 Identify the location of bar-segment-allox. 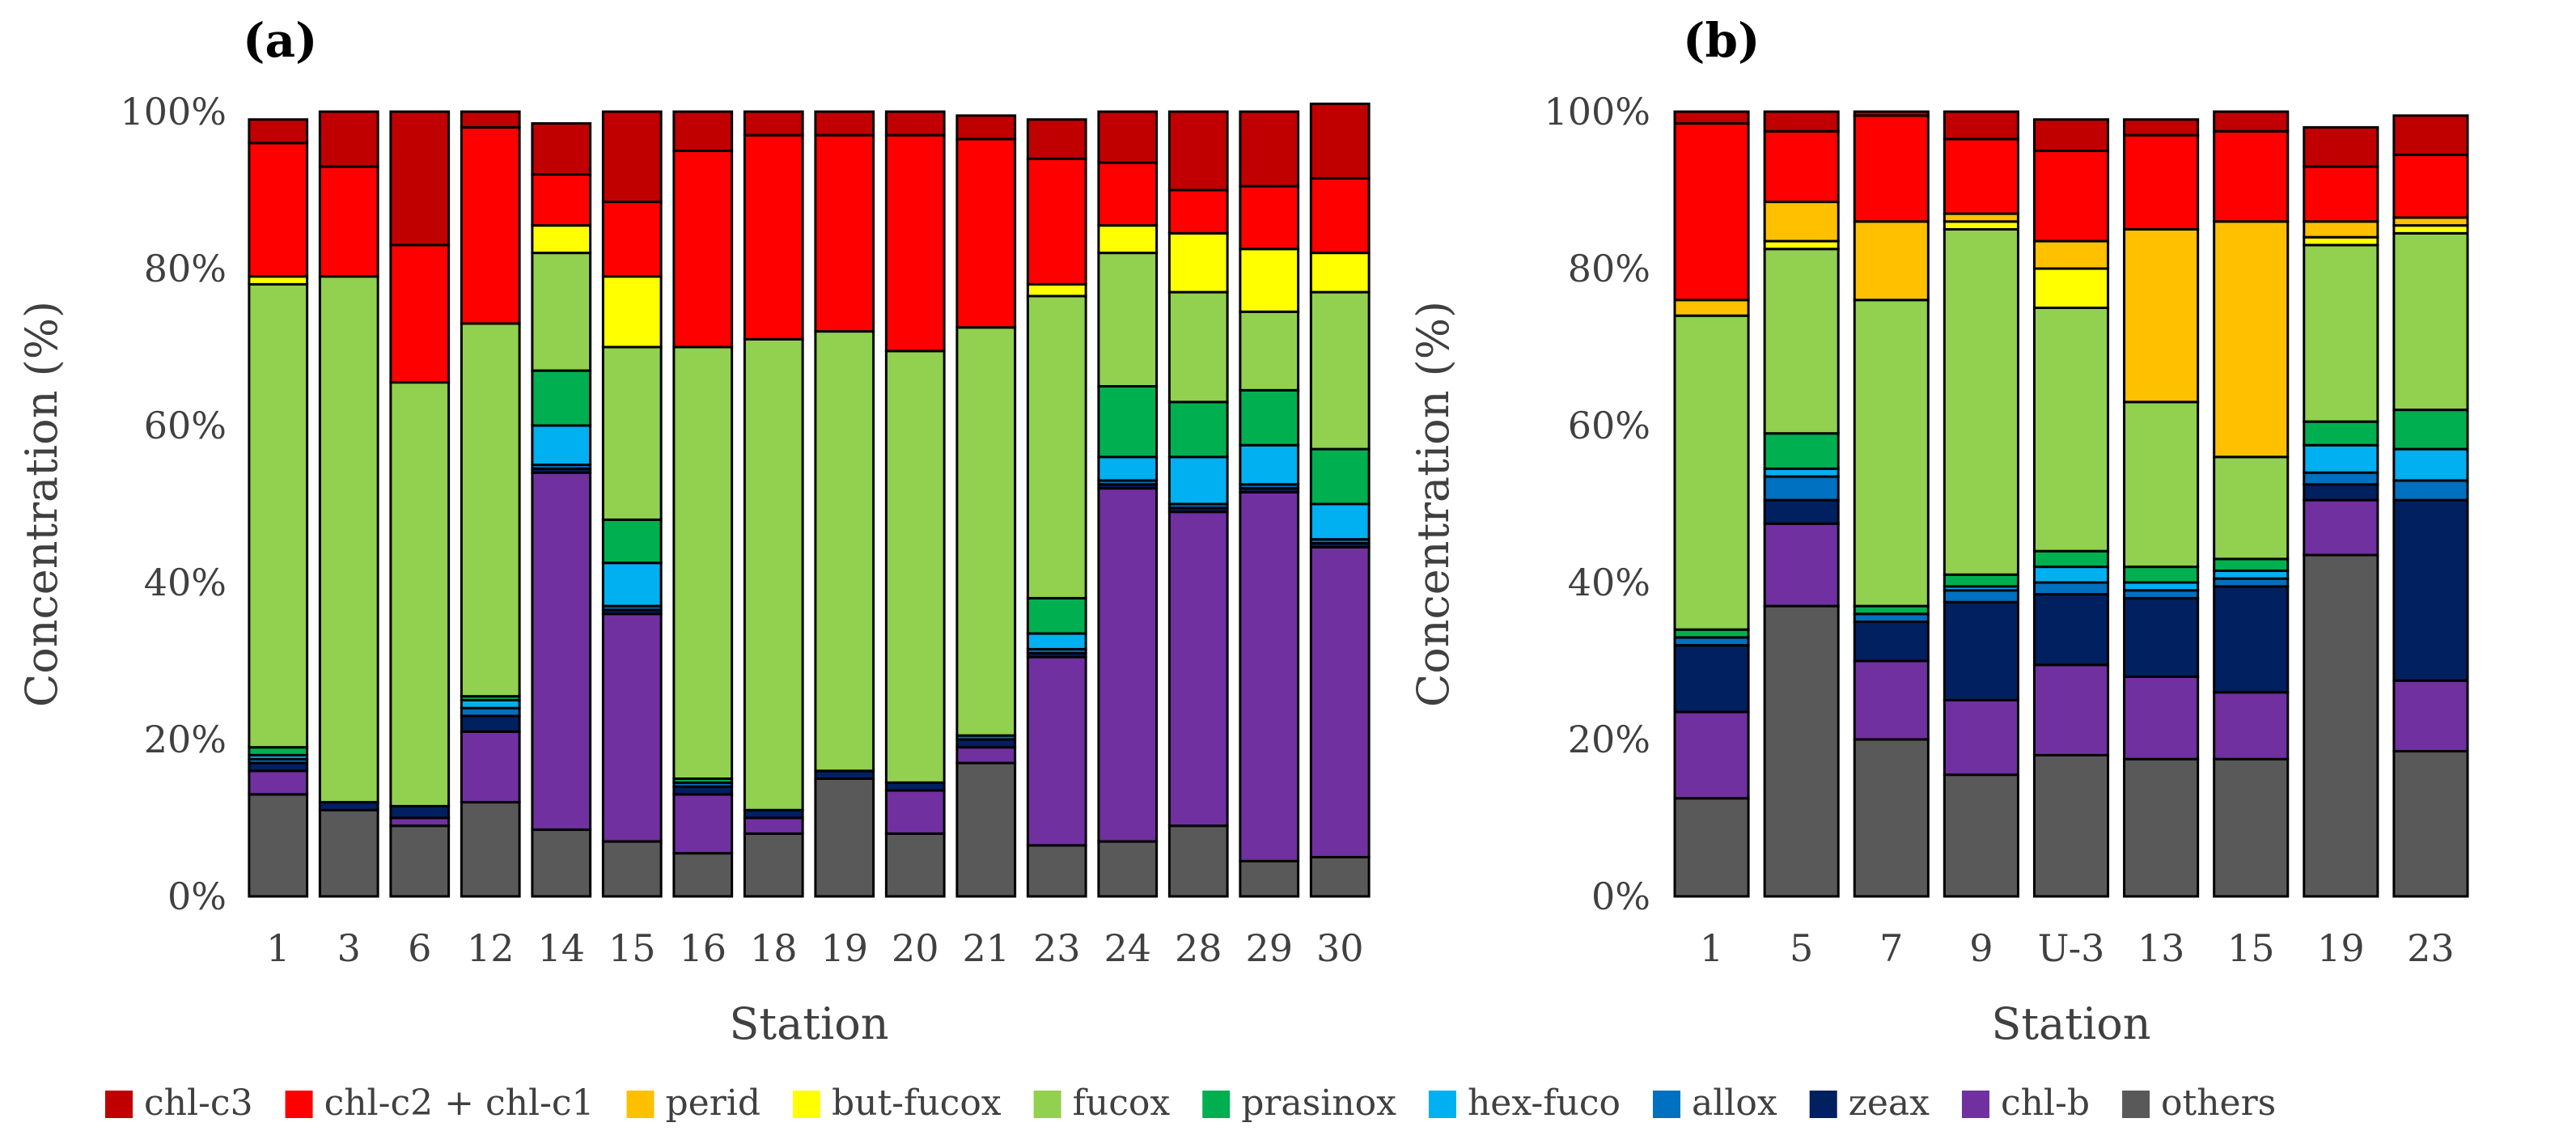
(1801, 488).